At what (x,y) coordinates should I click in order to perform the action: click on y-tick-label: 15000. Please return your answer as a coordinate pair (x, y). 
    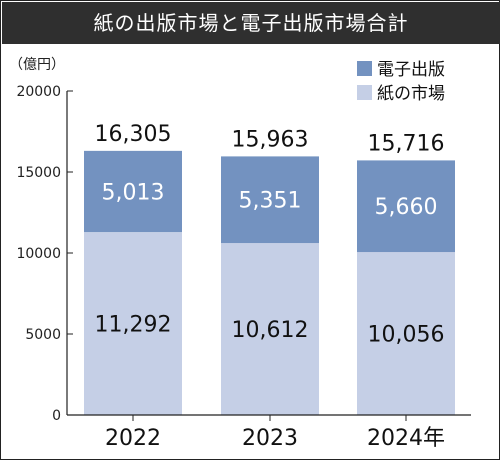
    Looking at the image, I should click on (38, 173).